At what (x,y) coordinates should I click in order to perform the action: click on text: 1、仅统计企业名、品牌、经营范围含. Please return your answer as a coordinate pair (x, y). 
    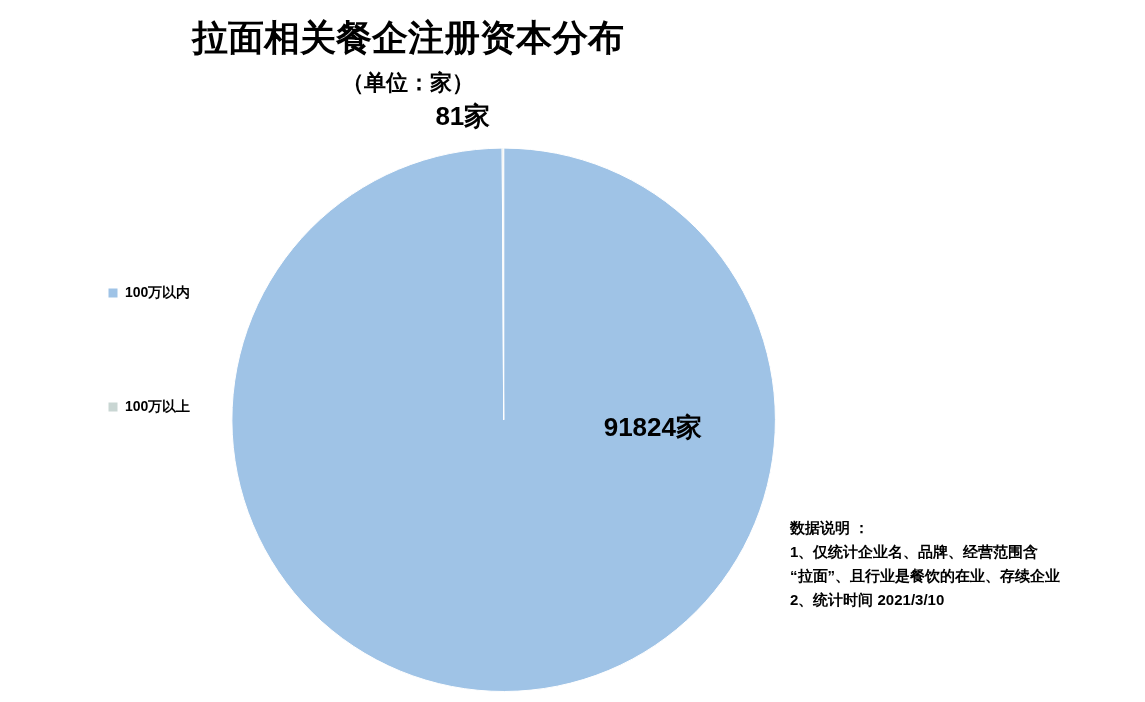
    Looking at the image, I should click on (915, 552).